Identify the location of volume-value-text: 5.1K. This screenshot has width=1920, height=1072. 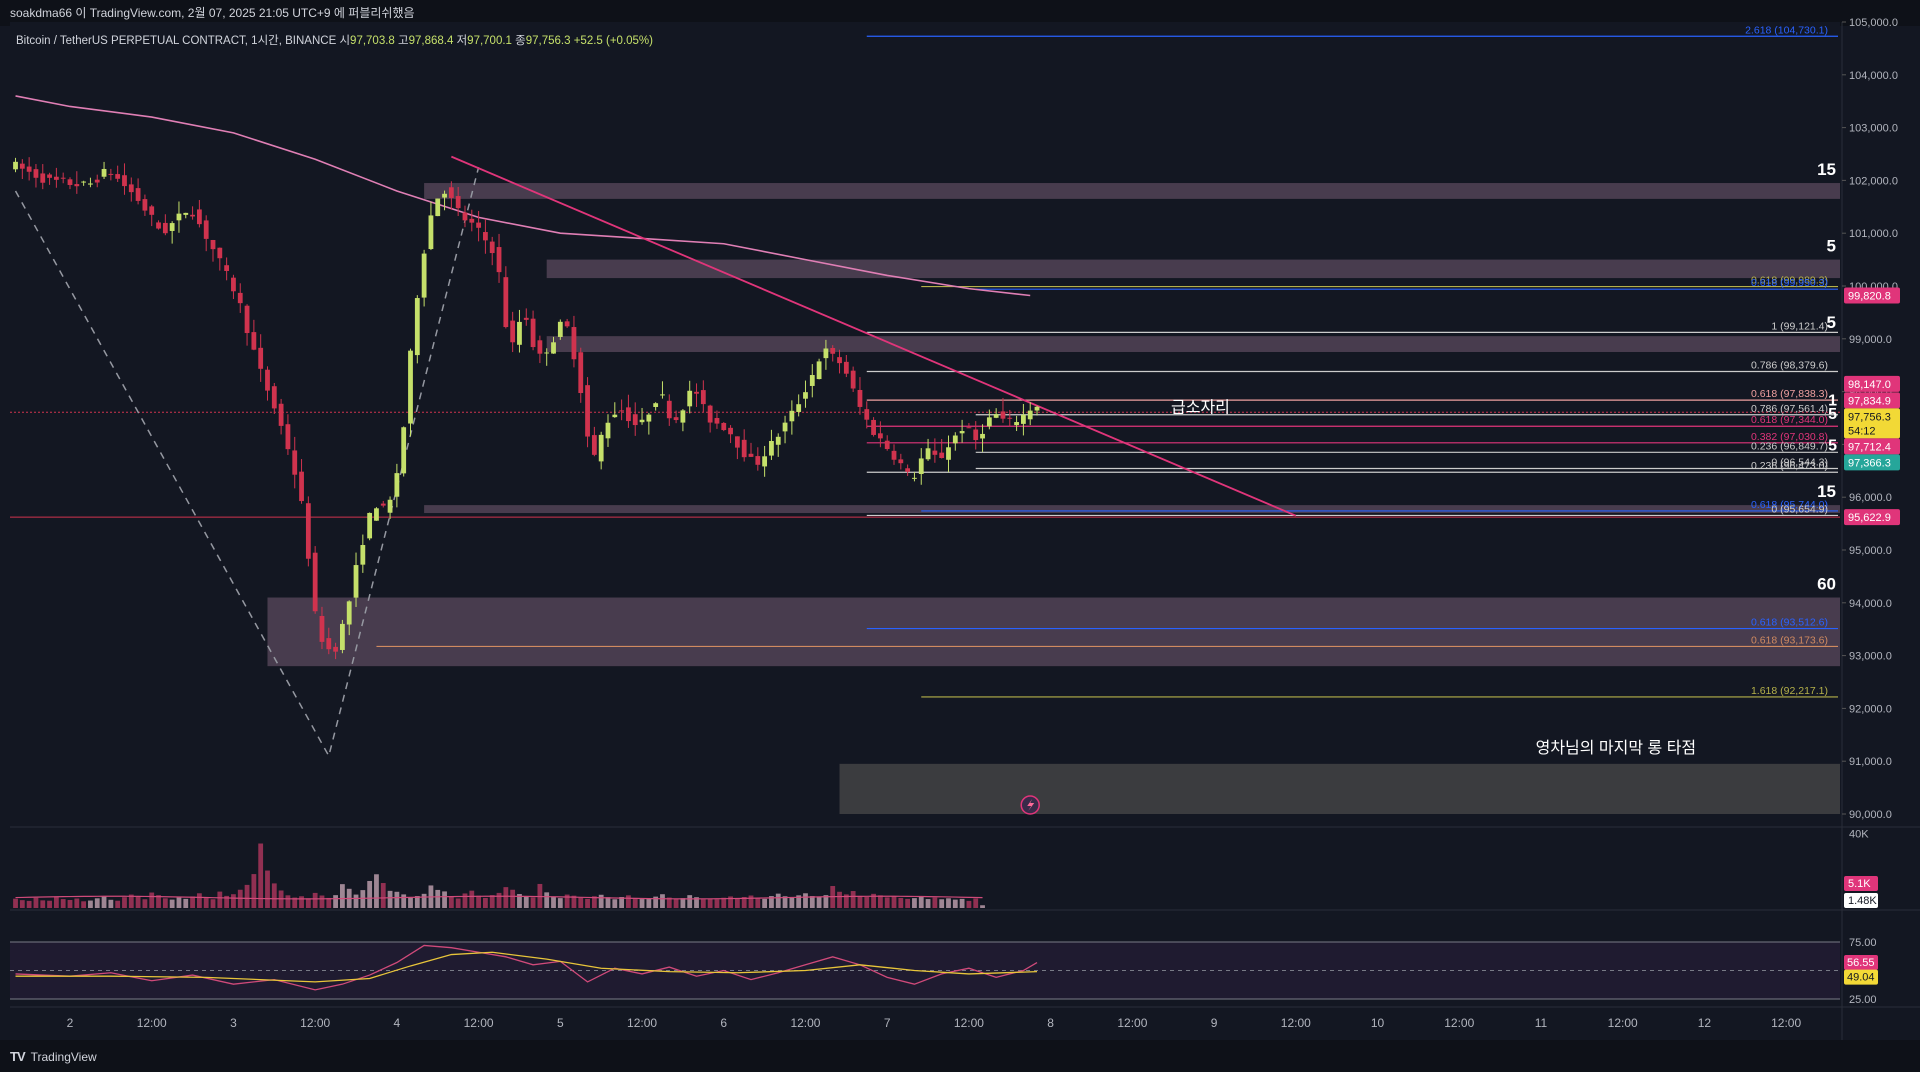
(1859, 884).